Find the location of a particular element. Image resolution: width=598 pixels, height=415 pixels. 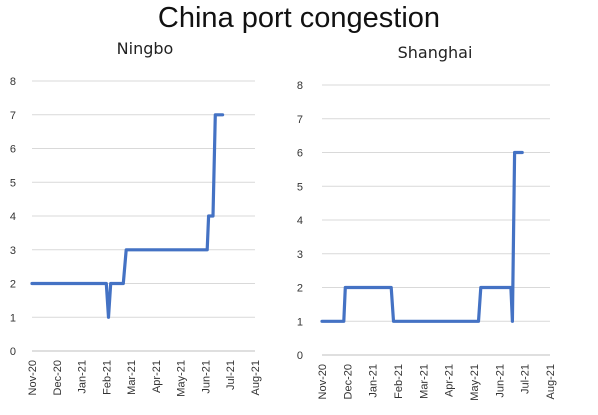

shanghai-x-tick-label: Mar-21 is located at coordinates (424, 381).